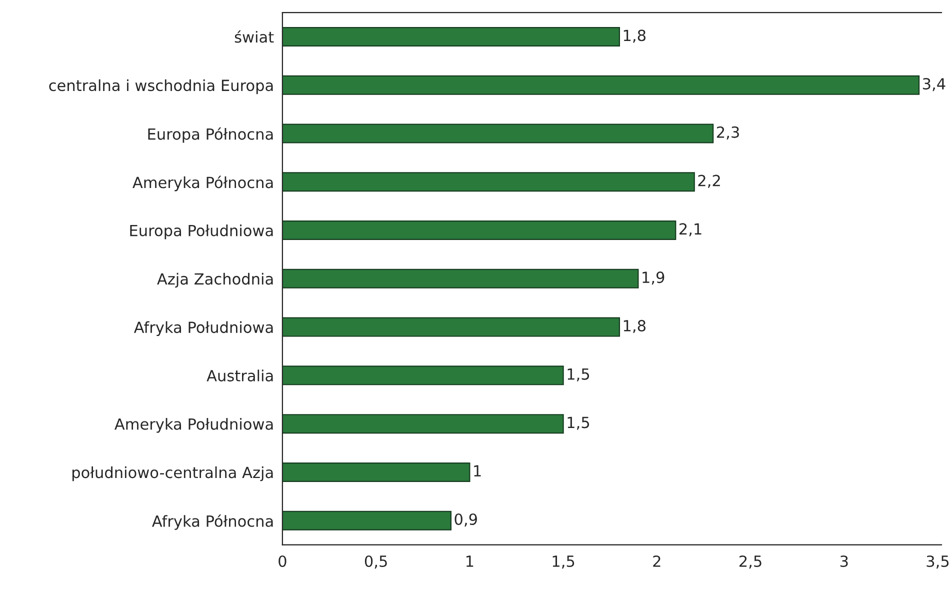 This screenshot has height=598, width=951. I want to click on data-label: 2,3, so click(727, 133).